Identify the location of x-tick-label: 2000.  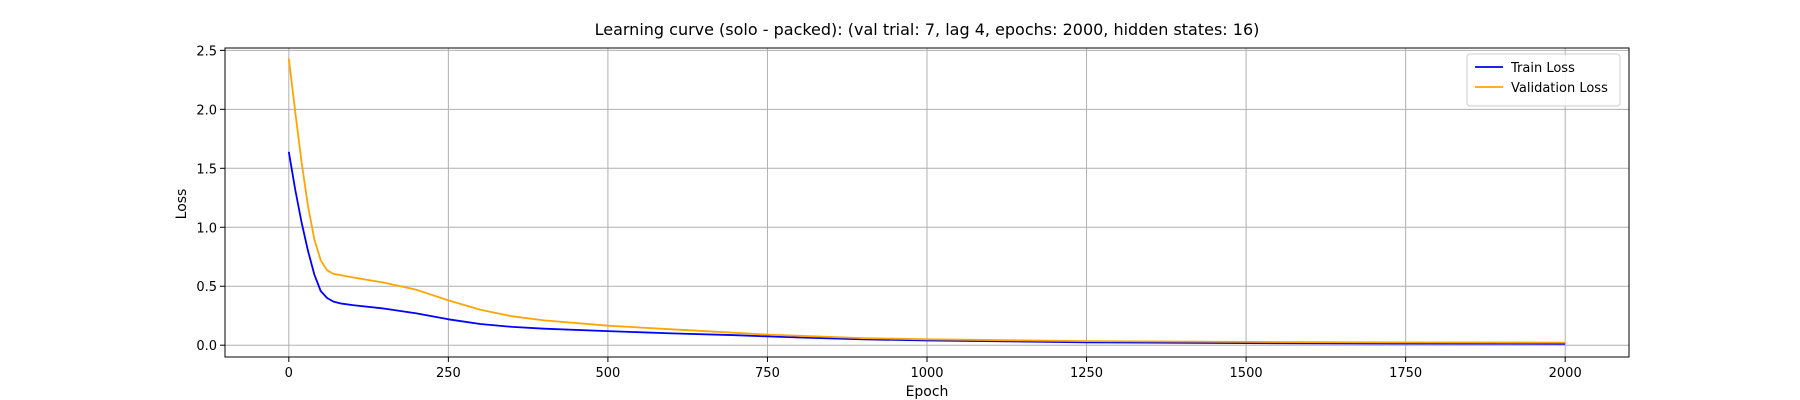
(1565, 373).